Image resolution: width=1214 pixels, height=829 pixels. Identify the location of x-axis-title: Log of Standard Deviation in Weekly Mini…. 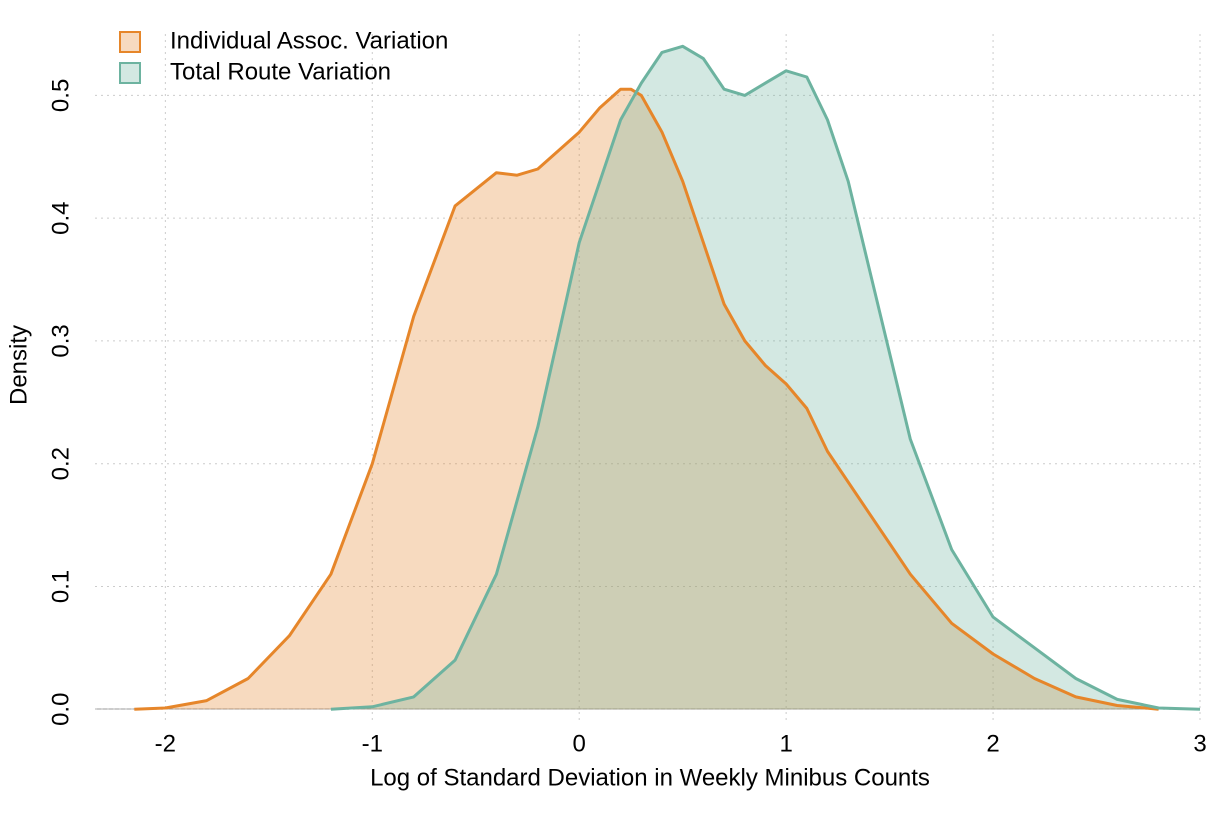
(650, 777).